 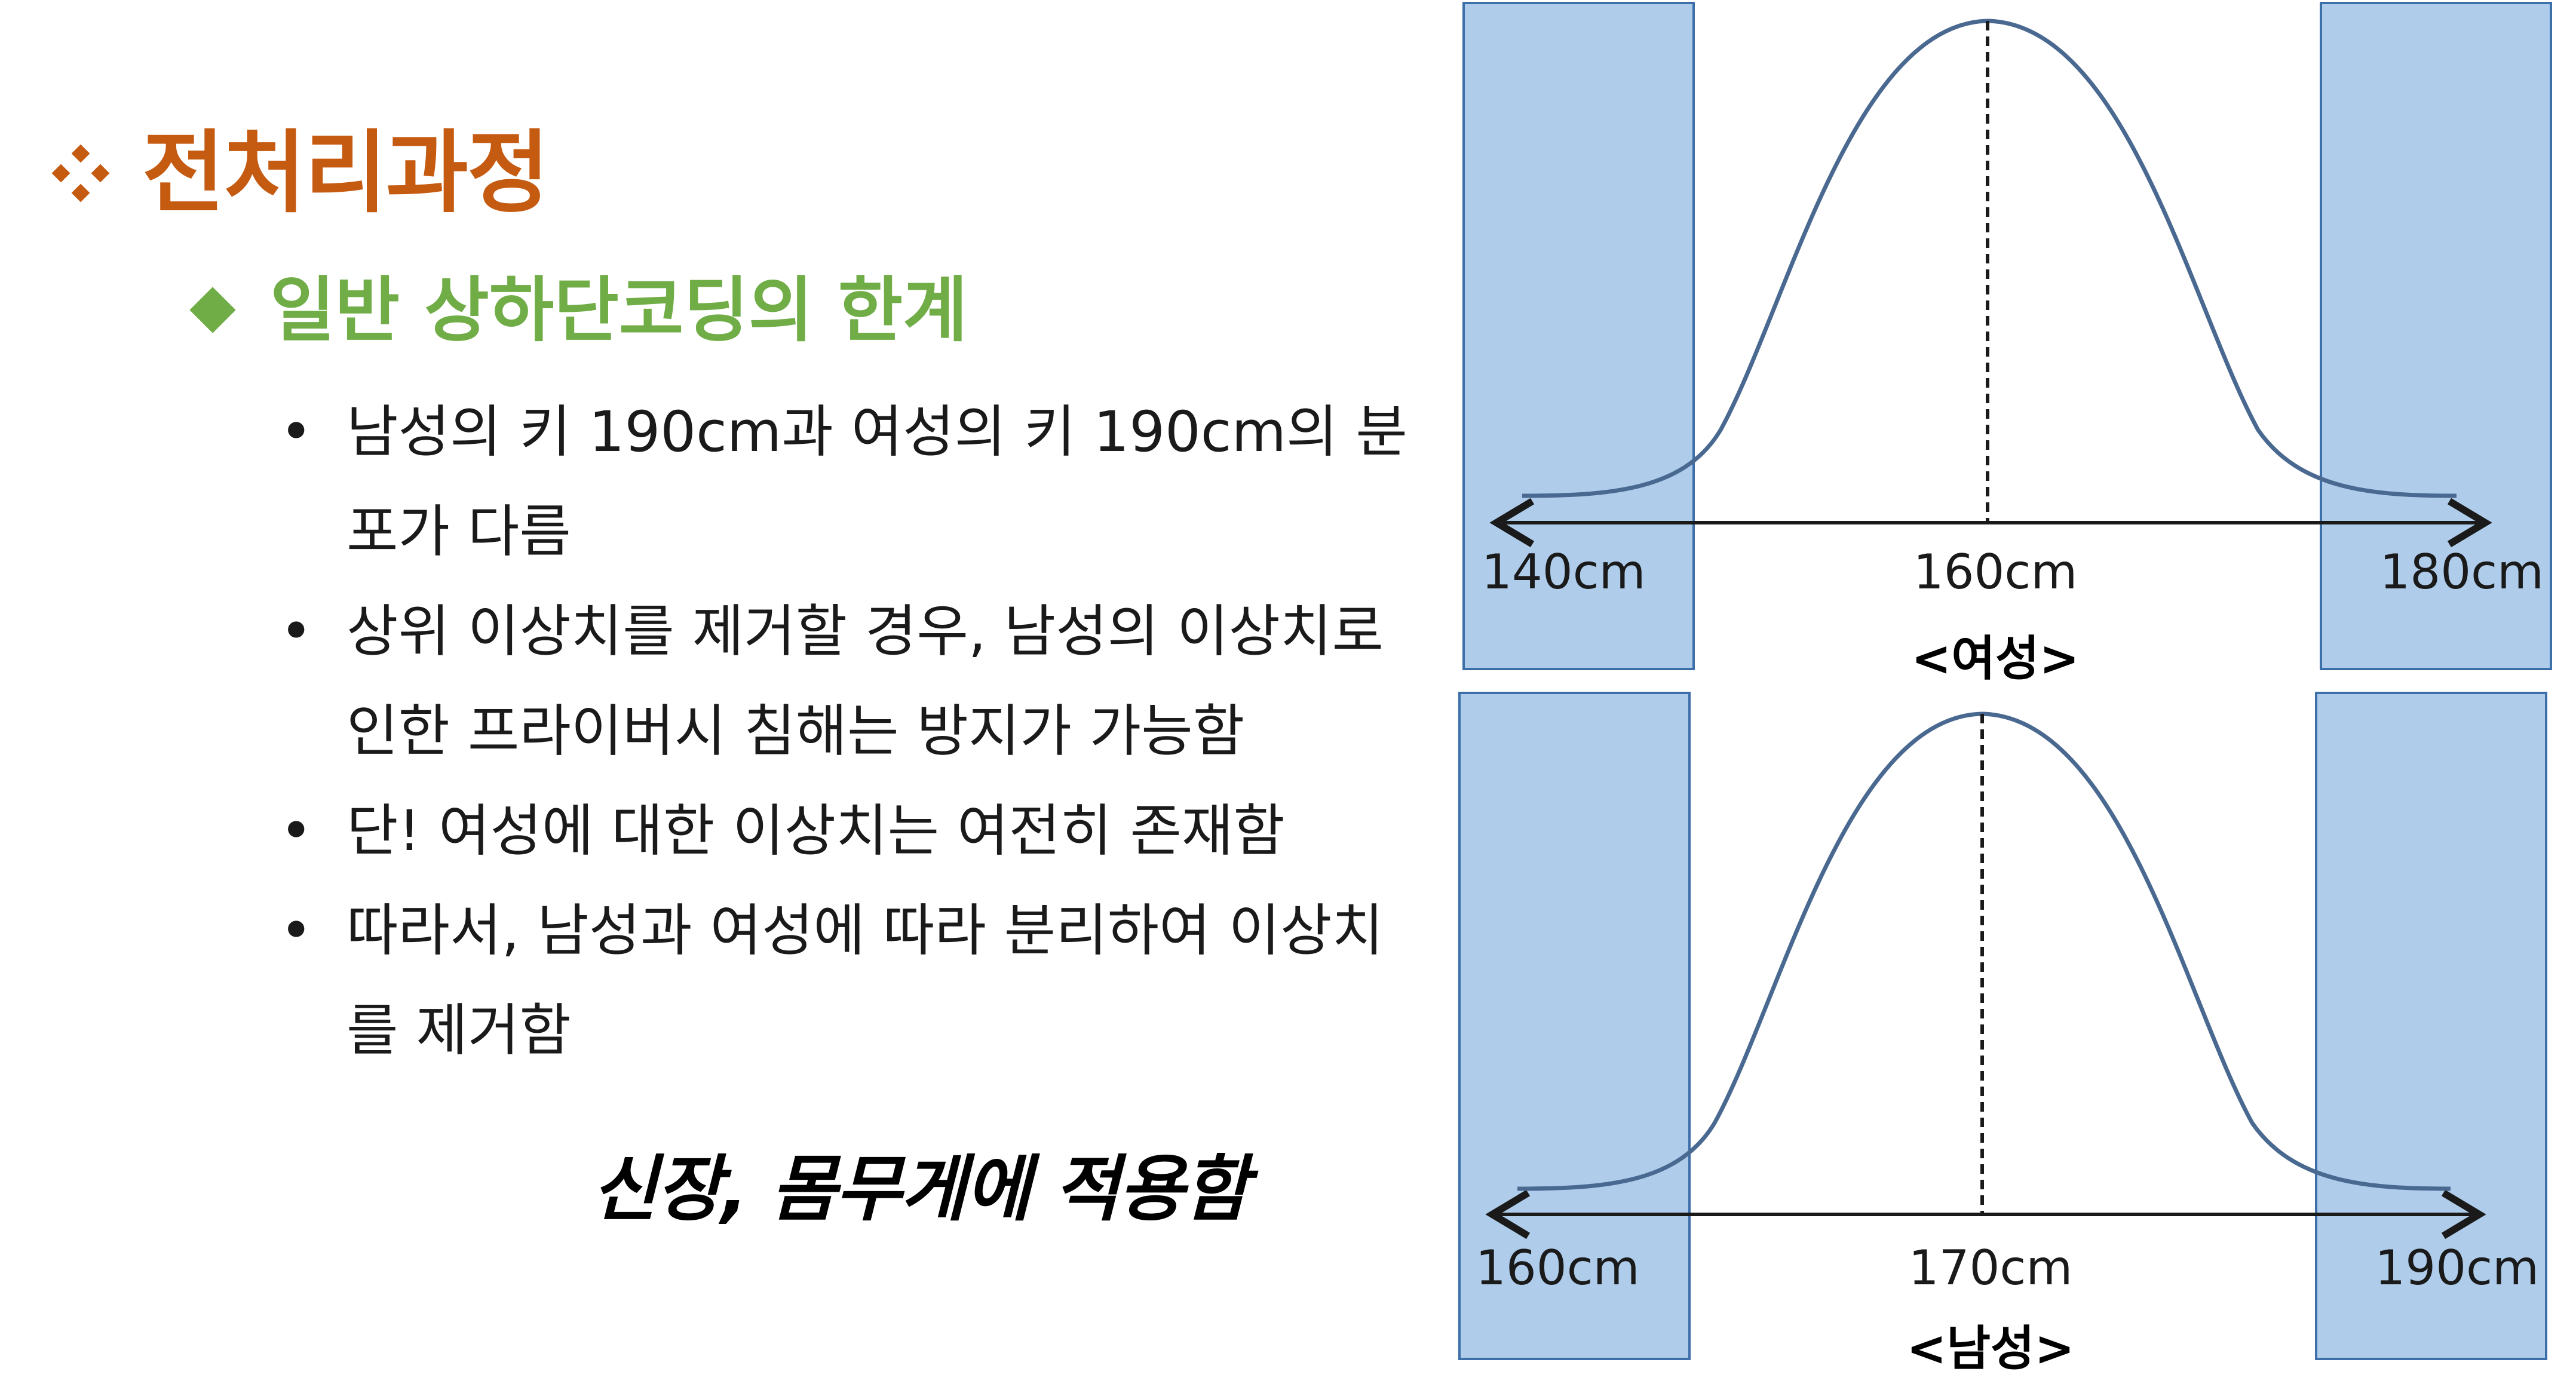 I want to click on bullet-item: • 남성의 키 190cm과 여성의 키 190cm의 분포가 다름, so click(x=843, y=482).